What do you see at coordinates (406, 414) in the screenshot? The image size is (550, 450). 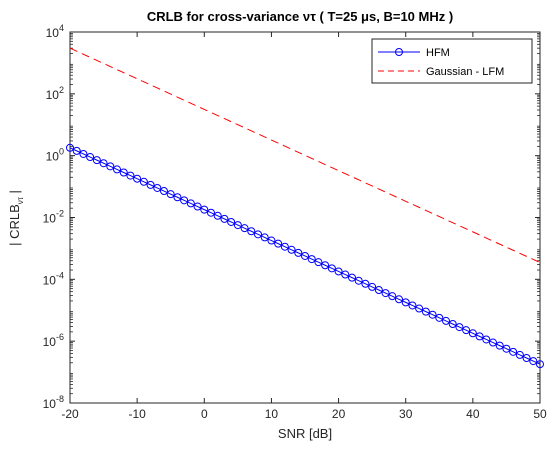 I see `x-tick-label: 30` at bounding box center [406, 414].